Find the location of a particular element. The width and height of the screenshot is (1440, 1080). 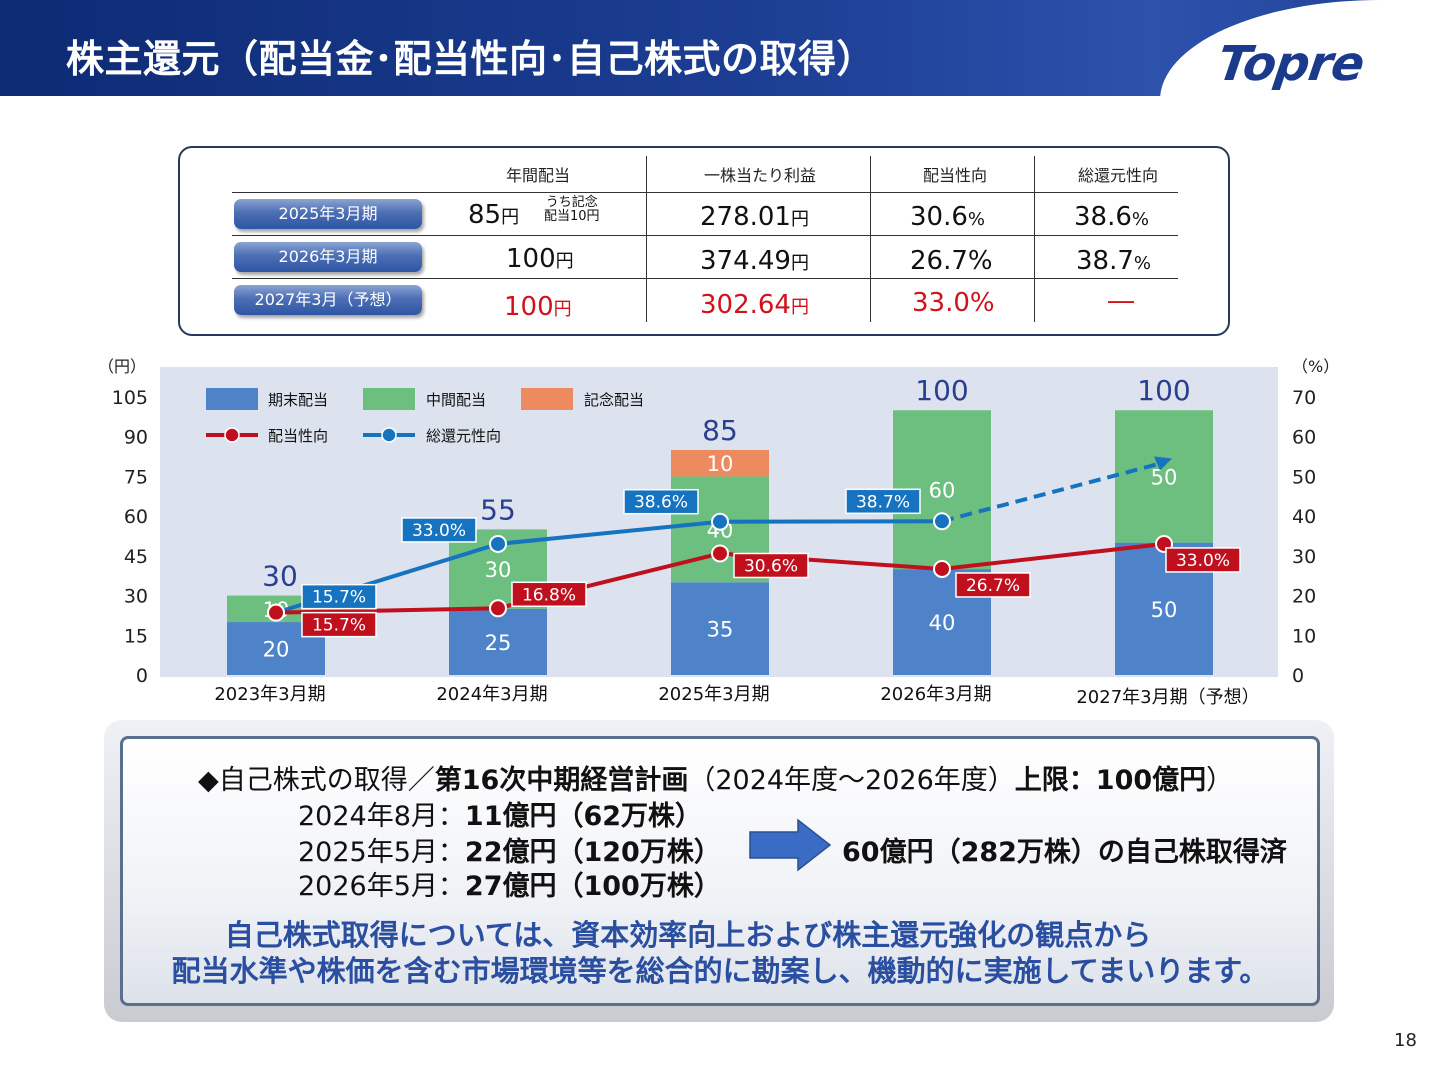

period-label-2026: 2026年3月期 is located at coordinates (328, 257).